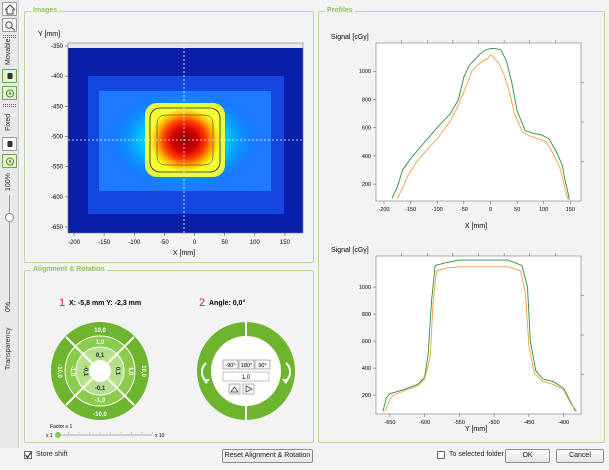 Image resolution: width=609 pixels, height=470 pixels. I want to click on home-button, so click(9, 9).